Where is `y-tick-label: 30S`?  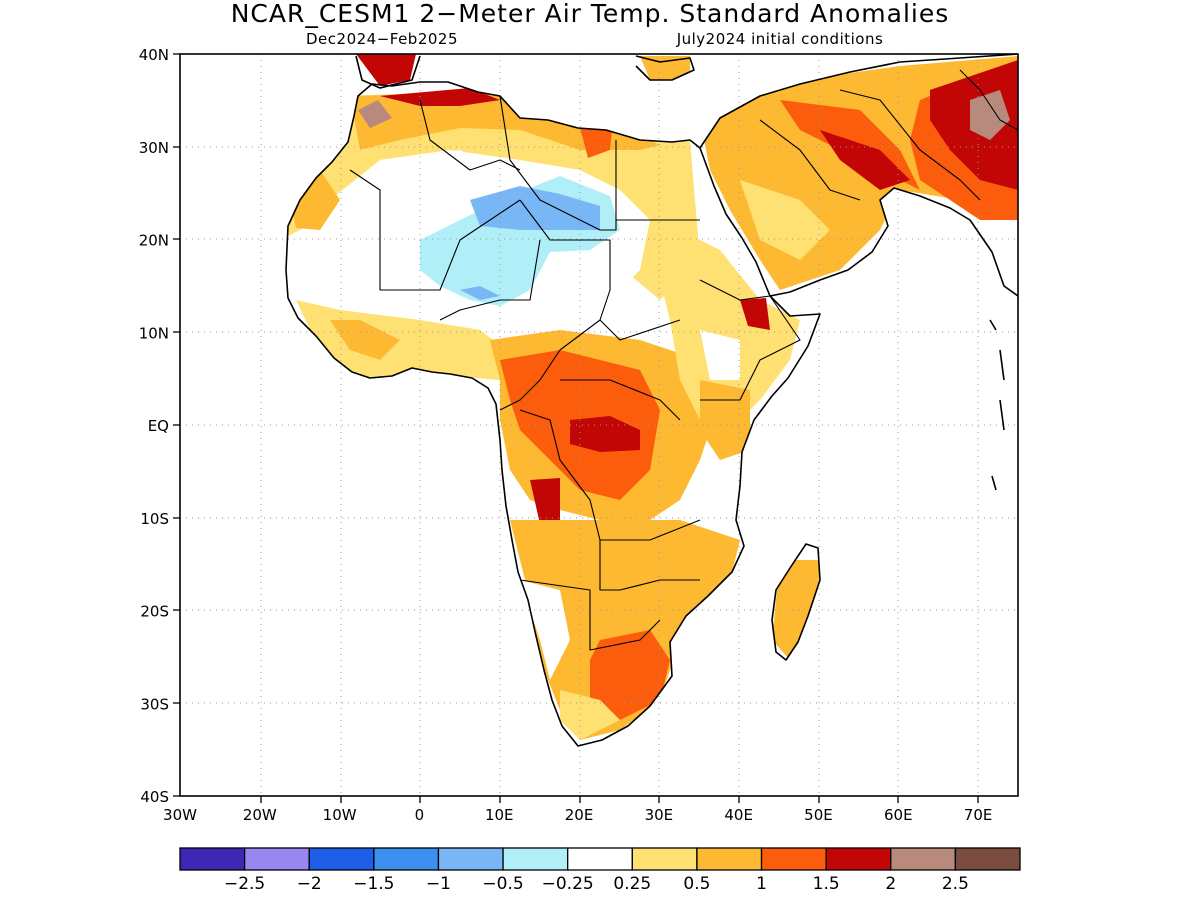 y-tick-label: 30S is located at coordinates (154, 704).